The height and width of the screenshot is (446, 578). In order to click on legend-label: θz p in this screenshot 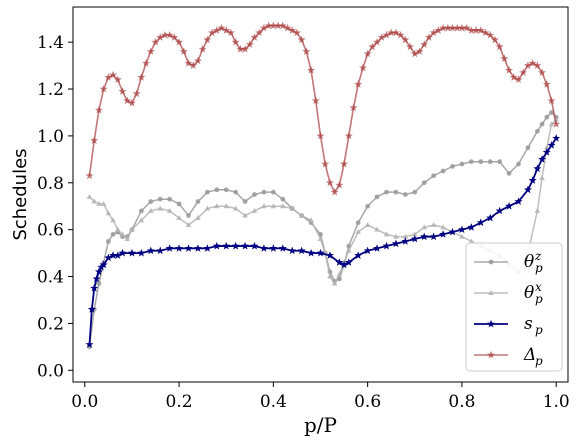, I will do `click(533, 262)`.